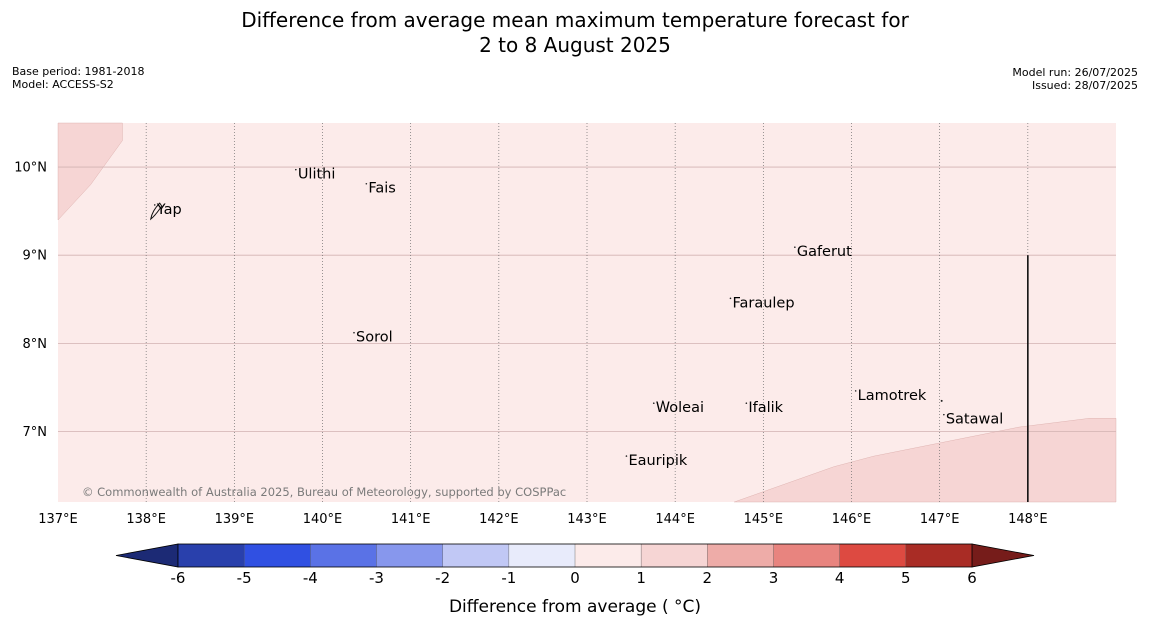 This screenshot has width=1150, height=644. I want to click on meta-right: Model run: 26/07/2025 Issued: 28/07/2025, so click(1075, 79).